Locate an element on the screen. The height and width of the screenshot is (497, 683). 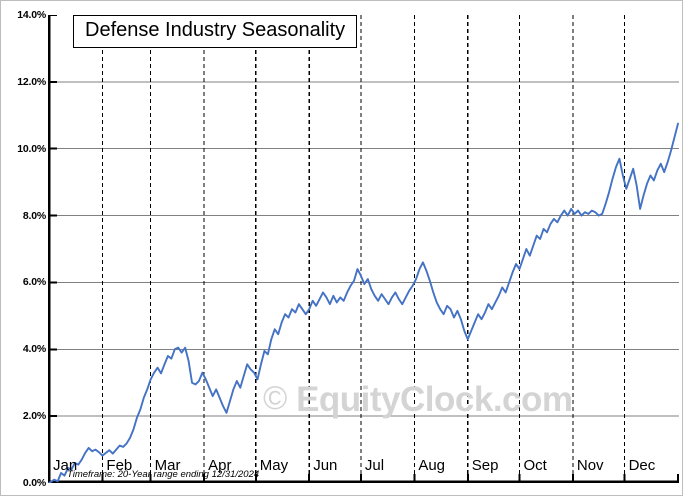
x-axis-month-label: Mar is located at coordinates (167, 465).